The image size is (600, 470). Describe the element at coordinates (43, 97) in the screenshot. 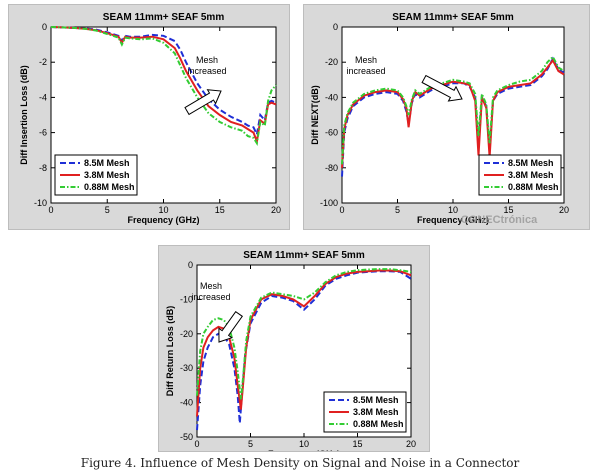

I see `y-tick-label: -4` at that location.